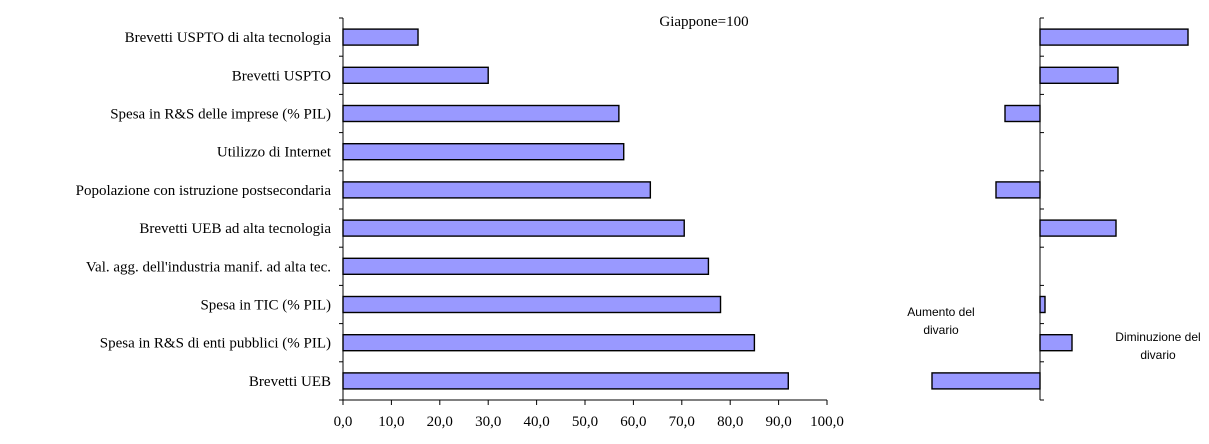  Describe the element at coordinates (440, 422) in the screenshot. I see `x-tick-label: 20,0` at that location.